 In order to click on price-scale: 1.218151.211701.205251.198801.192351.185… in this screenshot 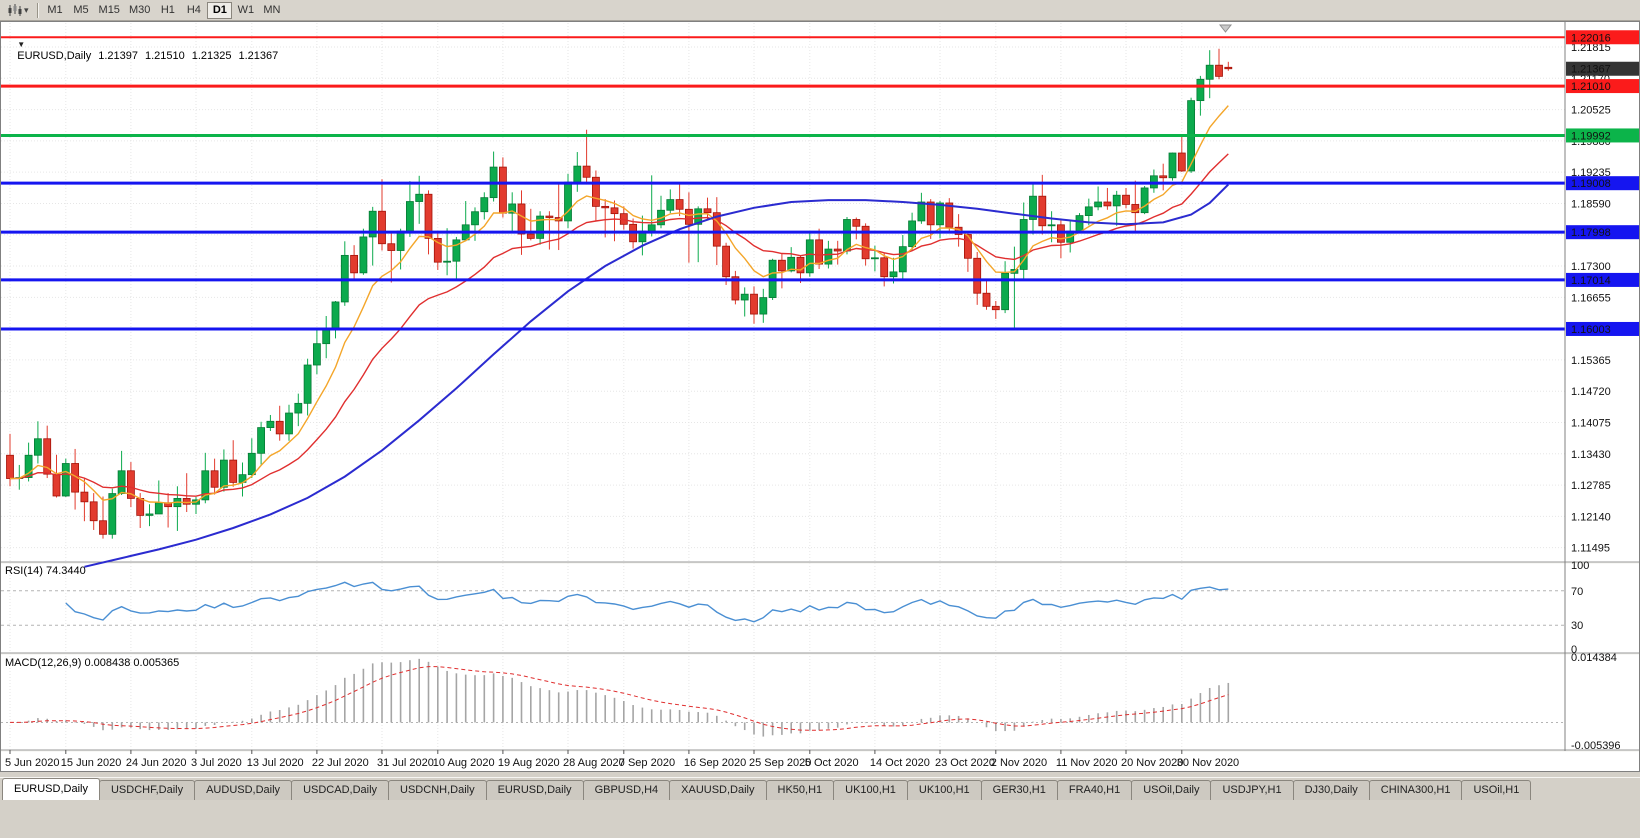, I will do `click(1601, 386)`.